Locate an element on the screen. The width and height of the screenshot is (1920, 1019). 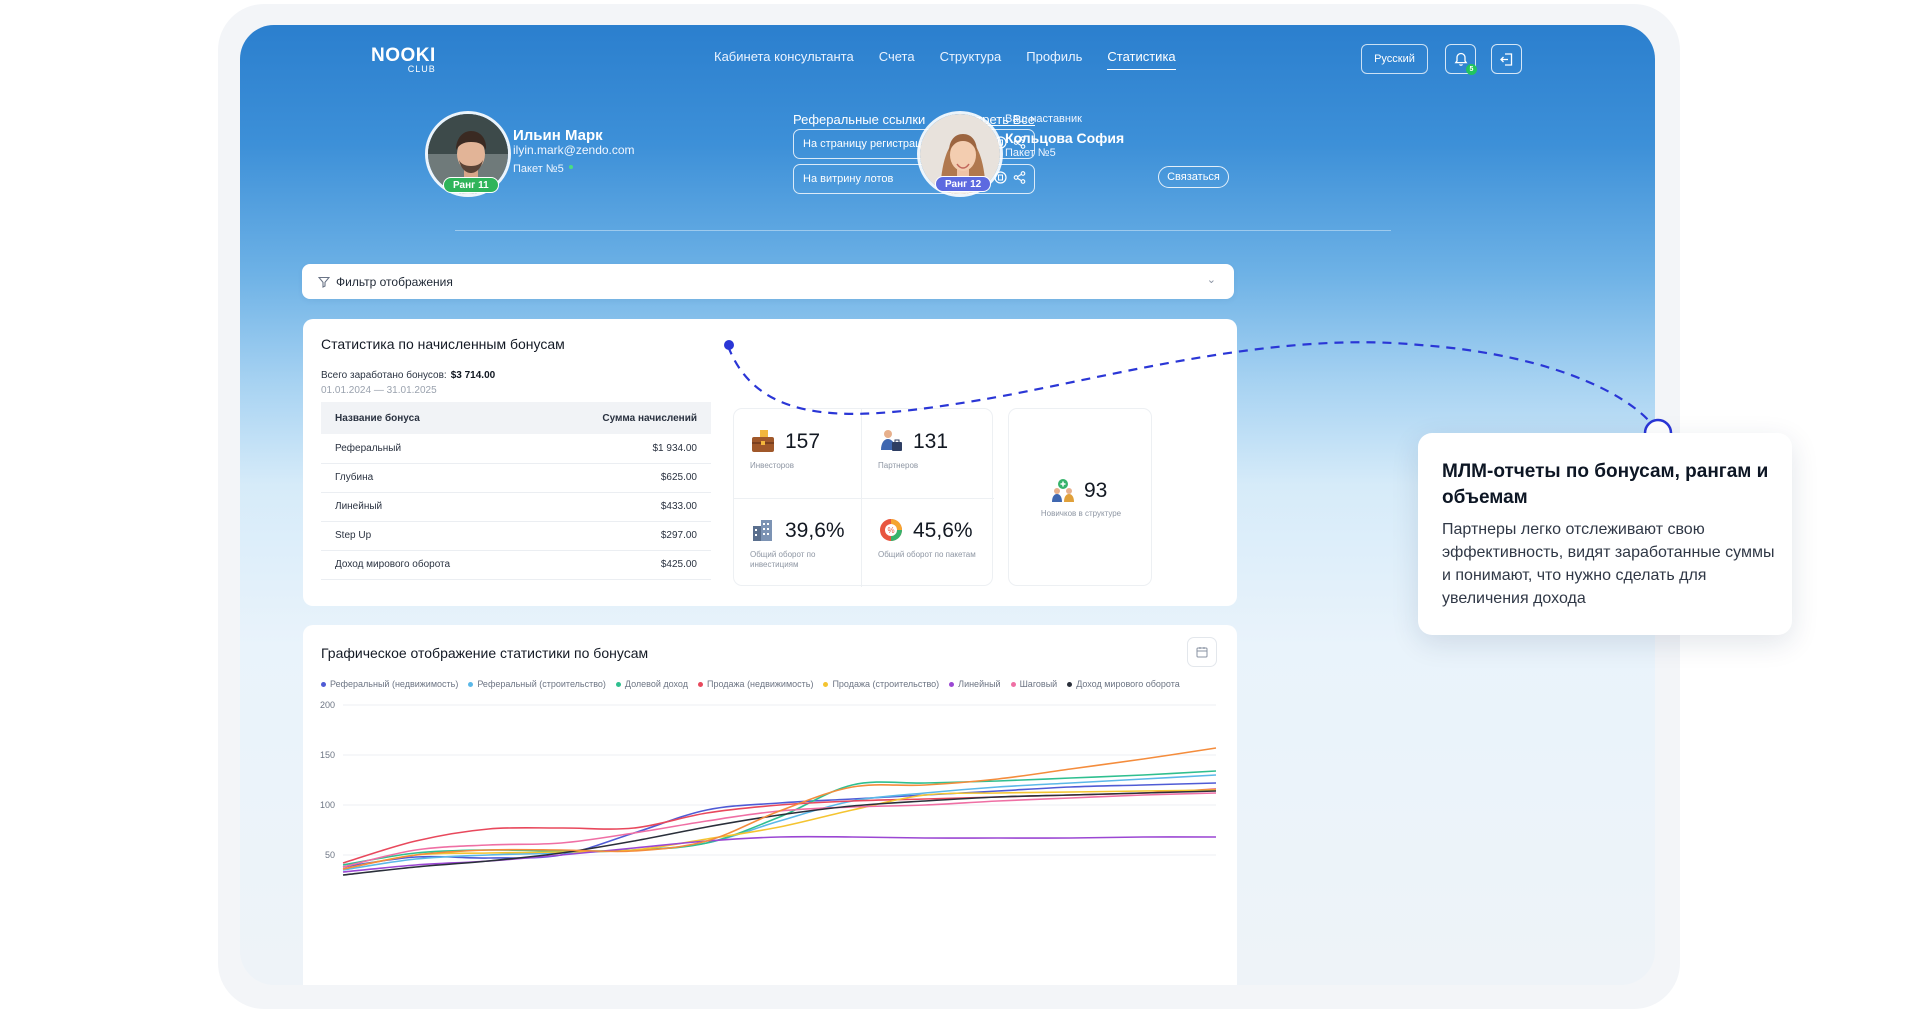
calendar-button is located at coordinates (1202, 652).